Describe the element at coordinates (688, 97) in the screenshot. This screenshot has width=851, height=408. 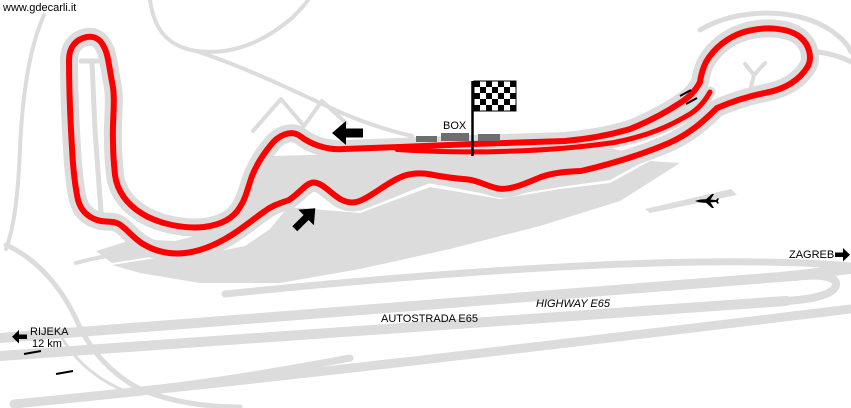
I see `sector-tick-marks` at that location.